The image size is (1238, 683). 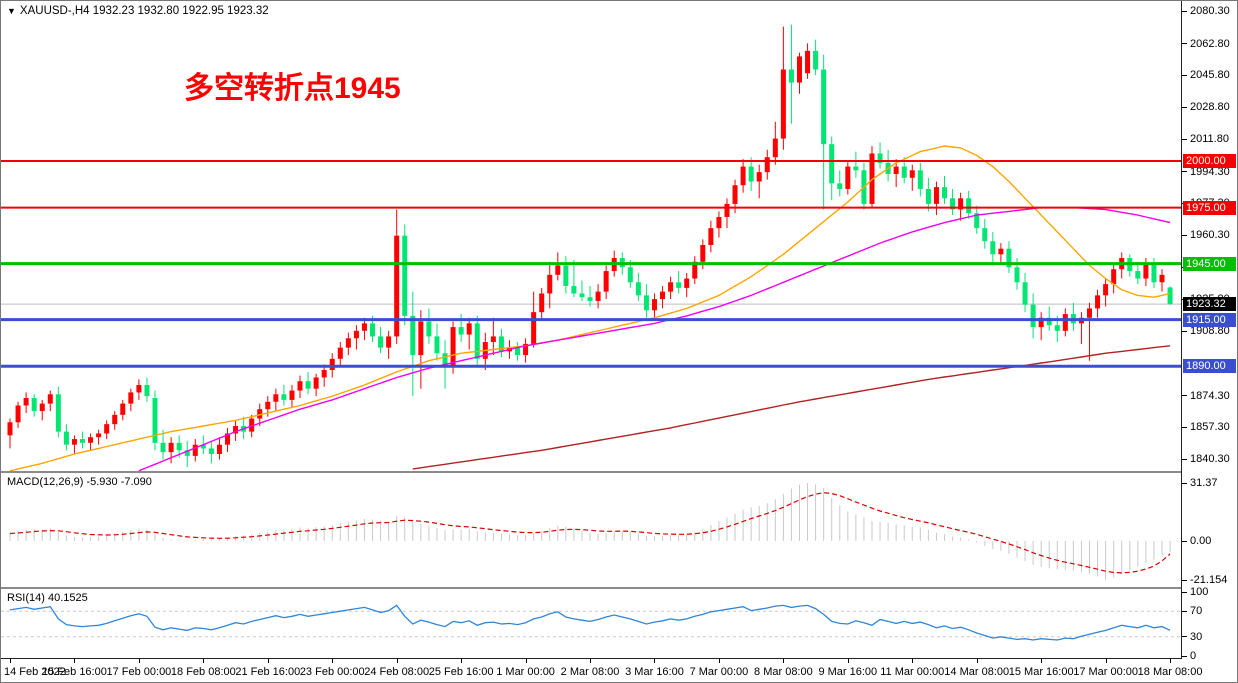 What do you see at coordinates (1106, 672) in the screenshot?
I see `time-label: 17 Mar 00:00` at bounding box center [1106, 672].